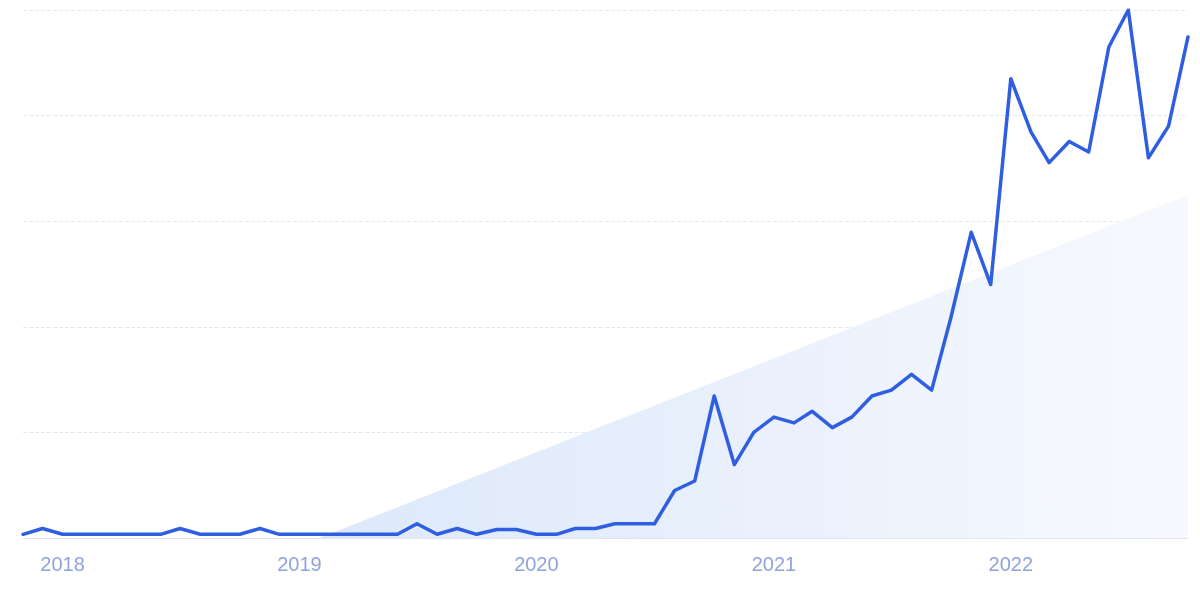  I want to click on x-tick-label: 2020, so click(536, 564).